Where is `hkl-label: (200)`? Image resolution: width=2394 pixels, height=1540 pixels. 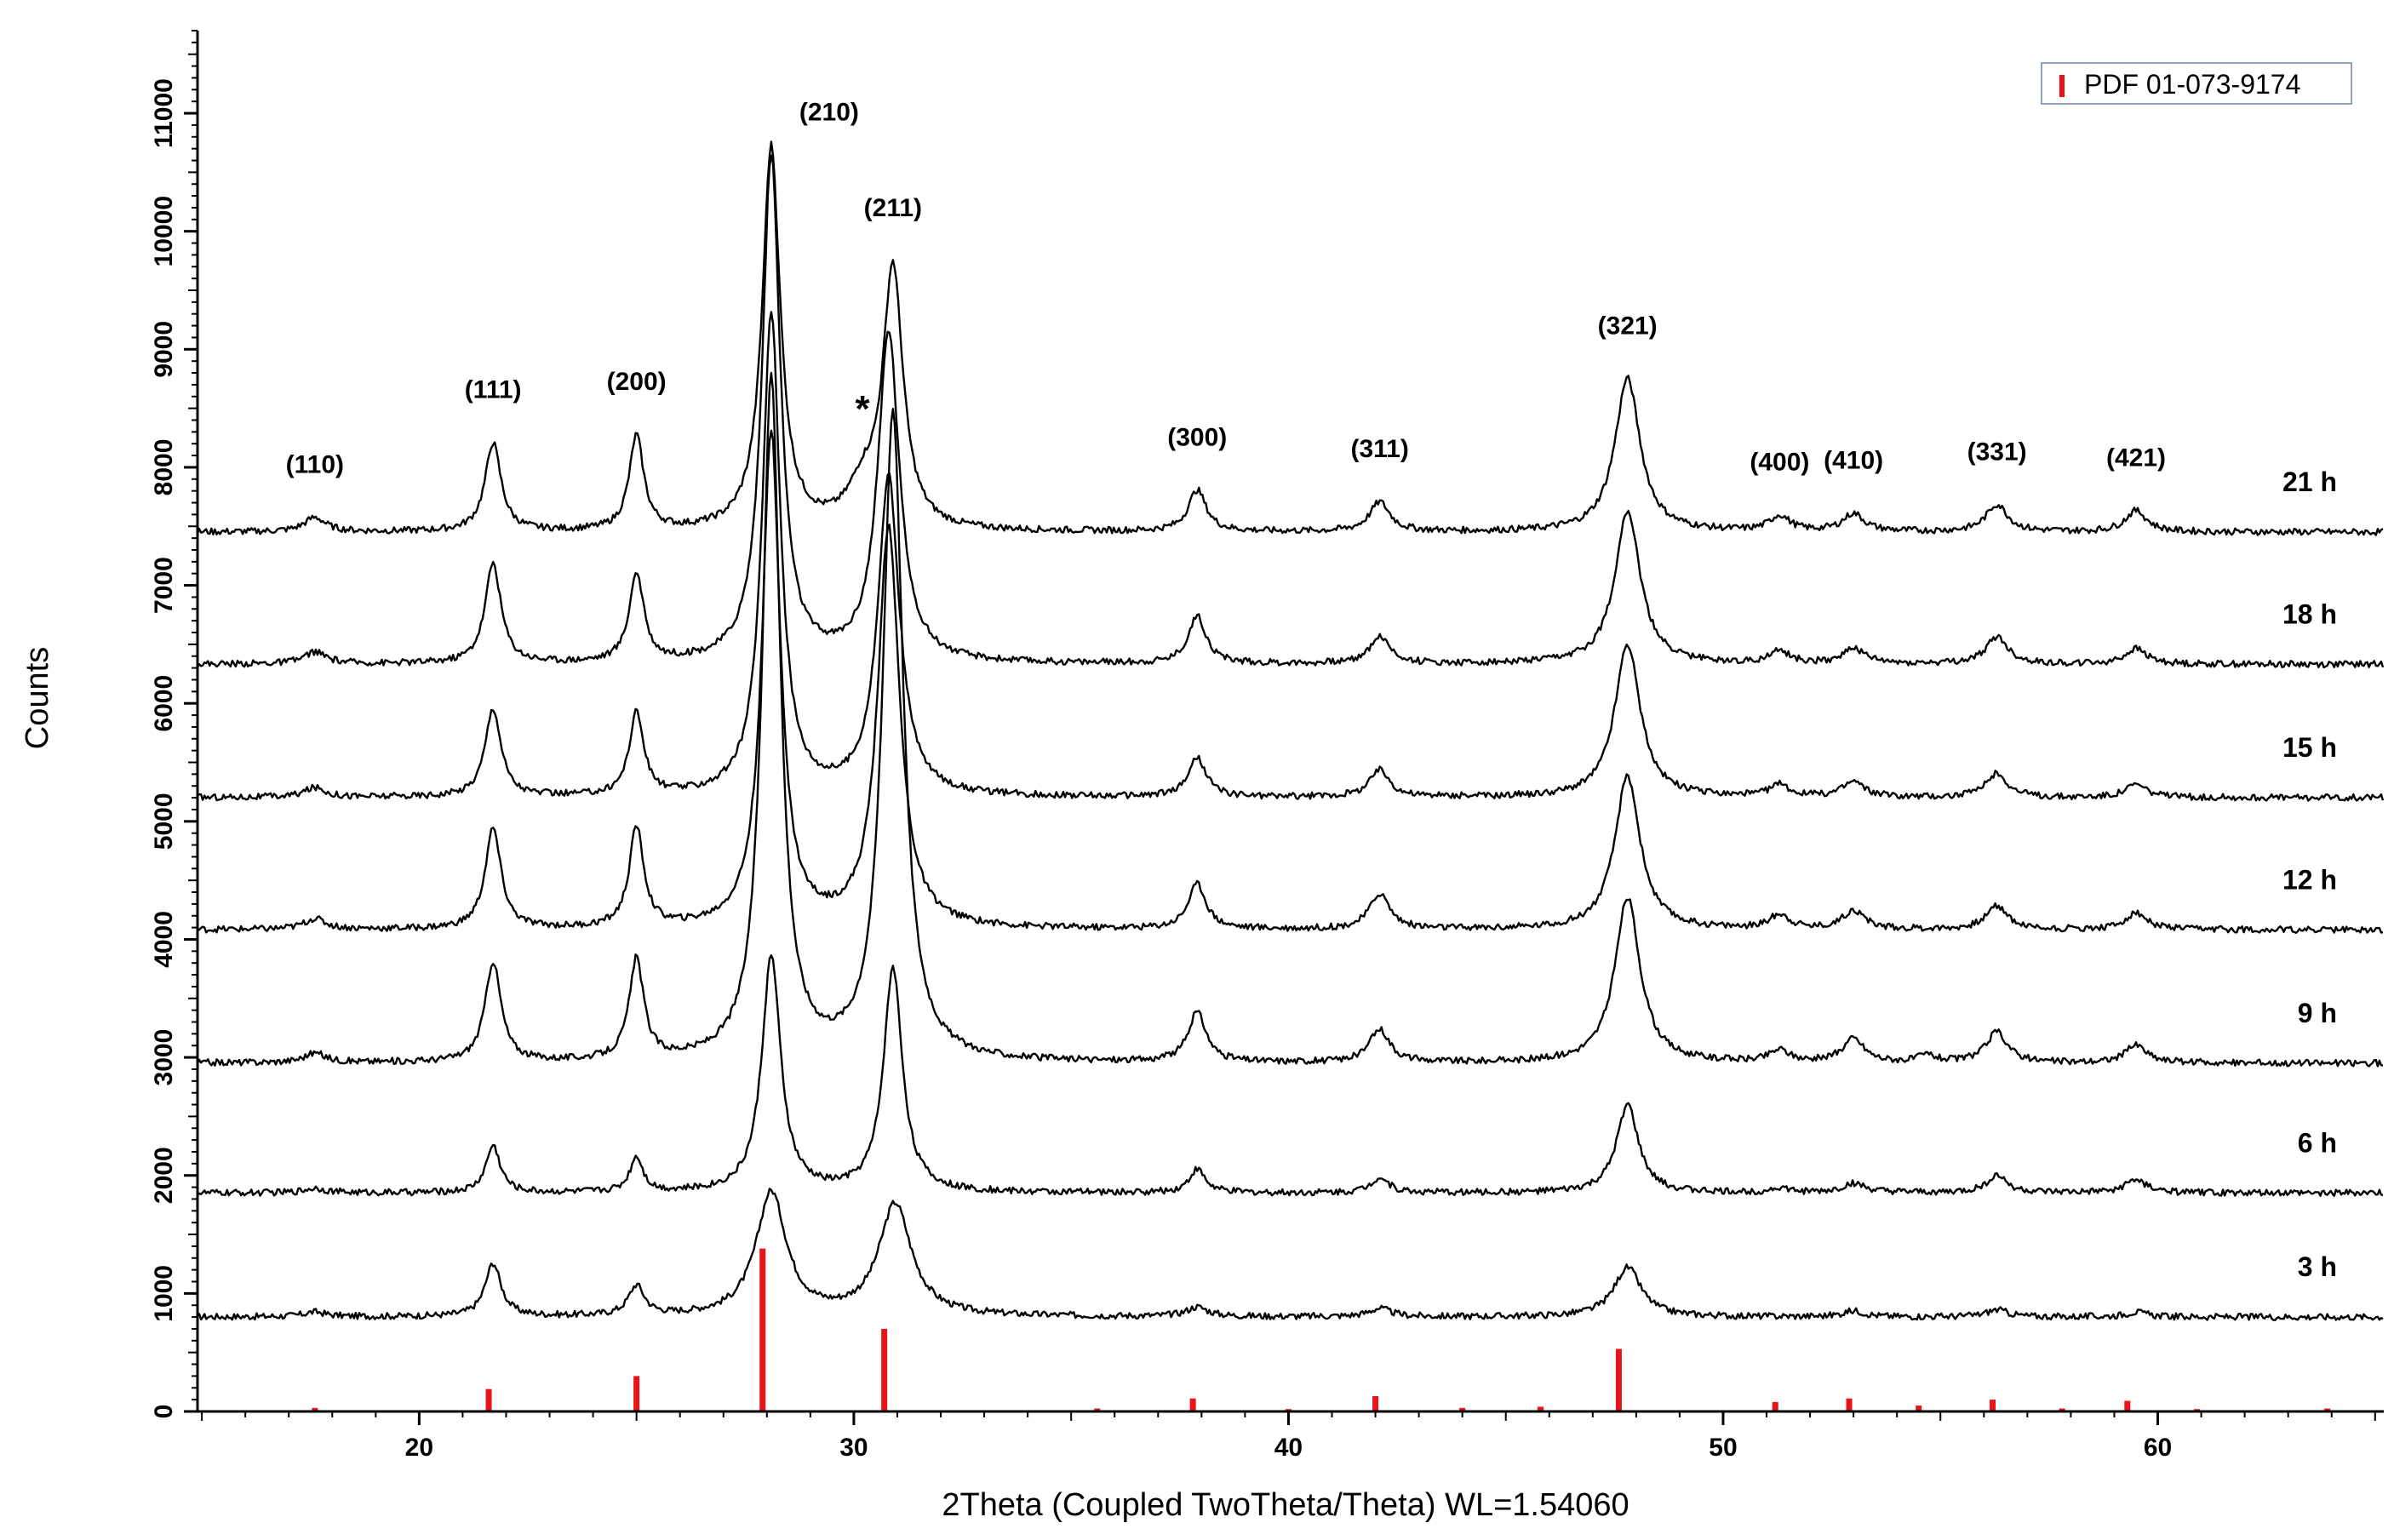 hkl-label: (200) is located at coordinates (637, 382).